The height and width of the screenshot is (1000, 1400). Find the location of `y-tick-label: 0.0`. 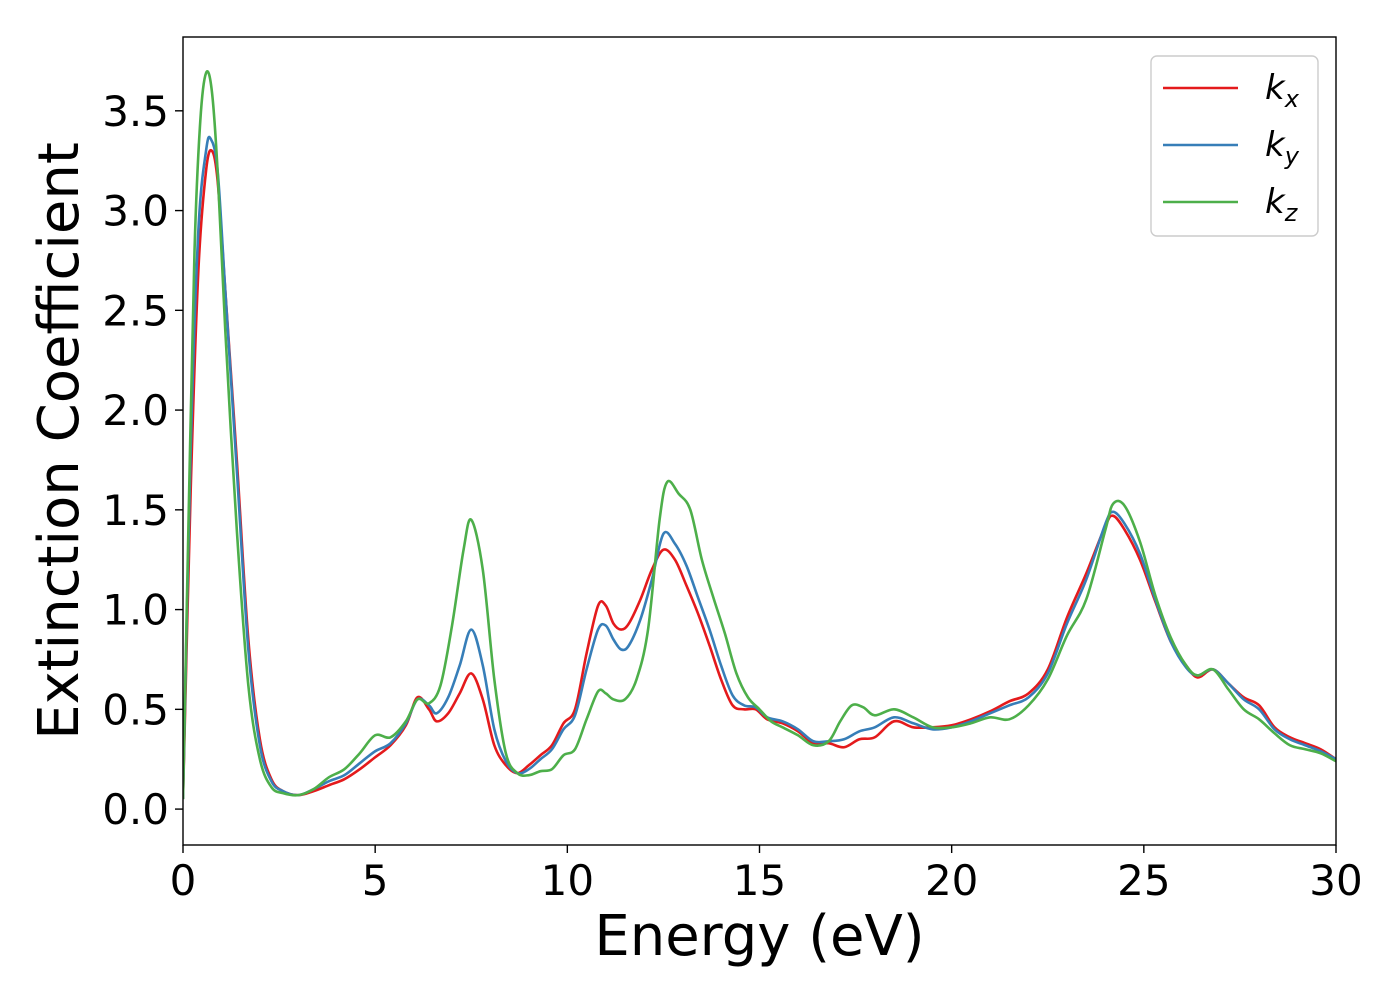

y-tick-label: 0.0 is located at coordinates (135, 809).